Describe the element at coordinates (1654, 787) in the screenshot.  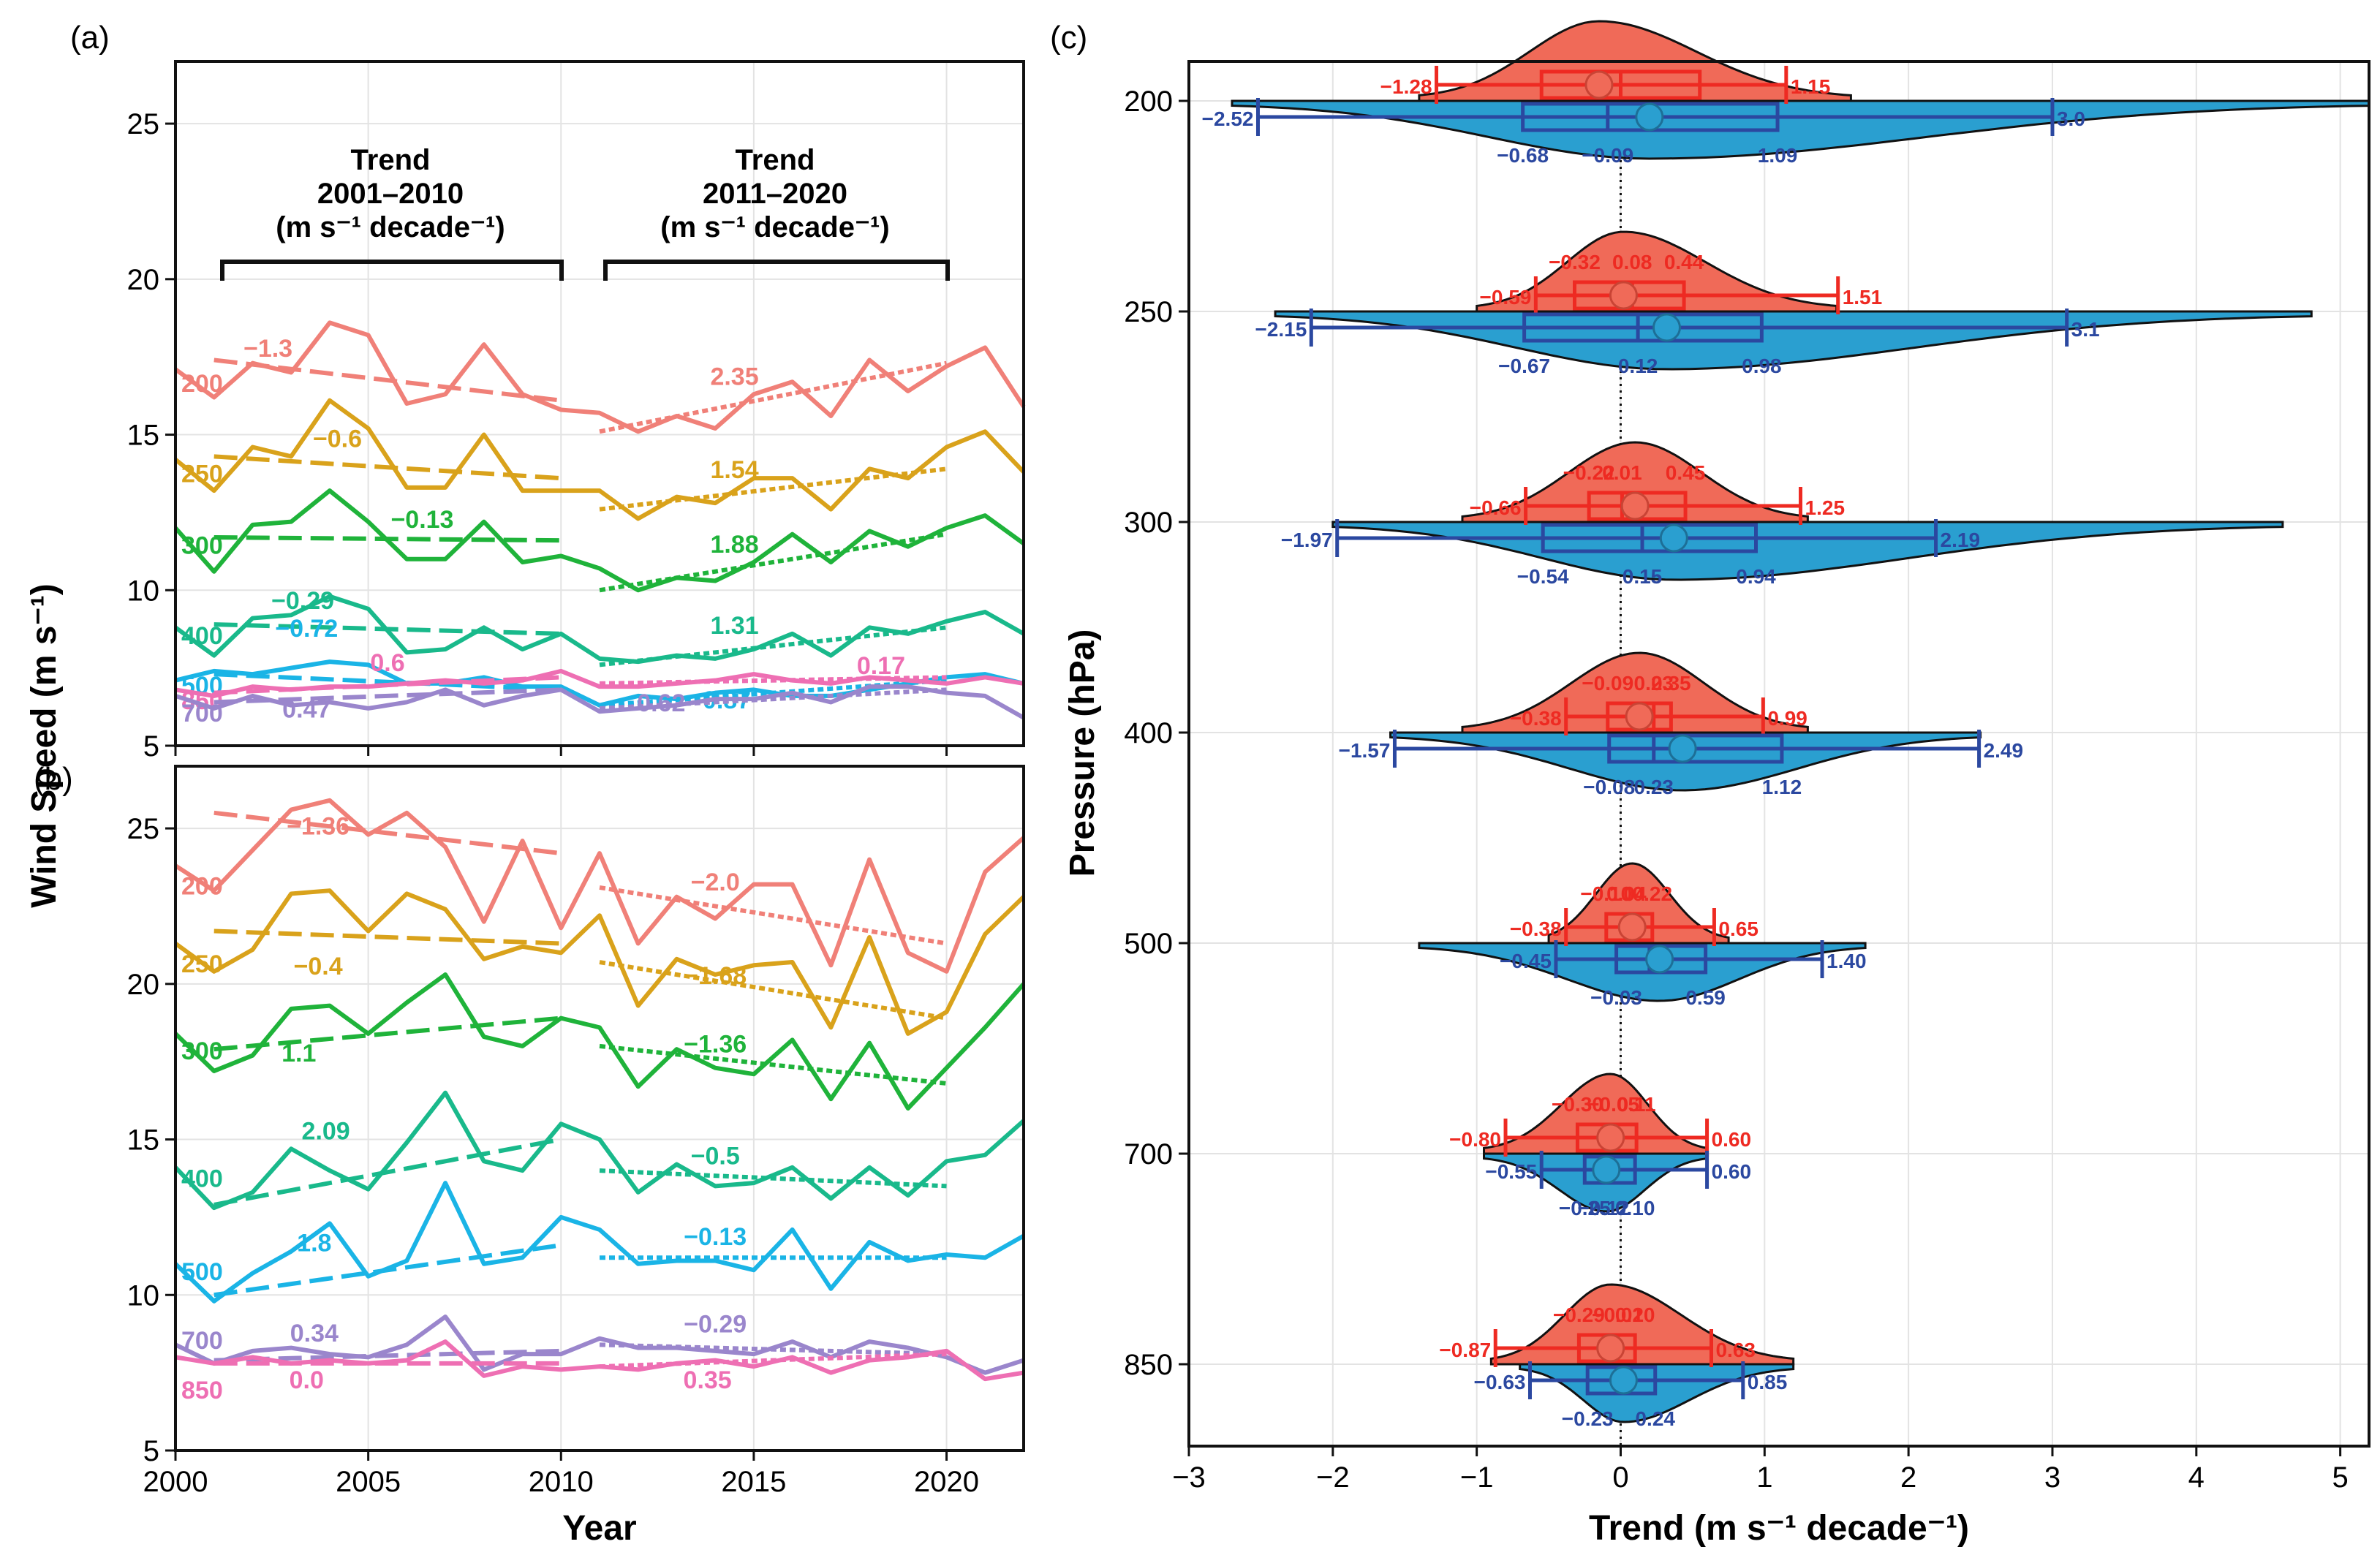
I see `box-label-blue-400-1: 0.23` at that location.